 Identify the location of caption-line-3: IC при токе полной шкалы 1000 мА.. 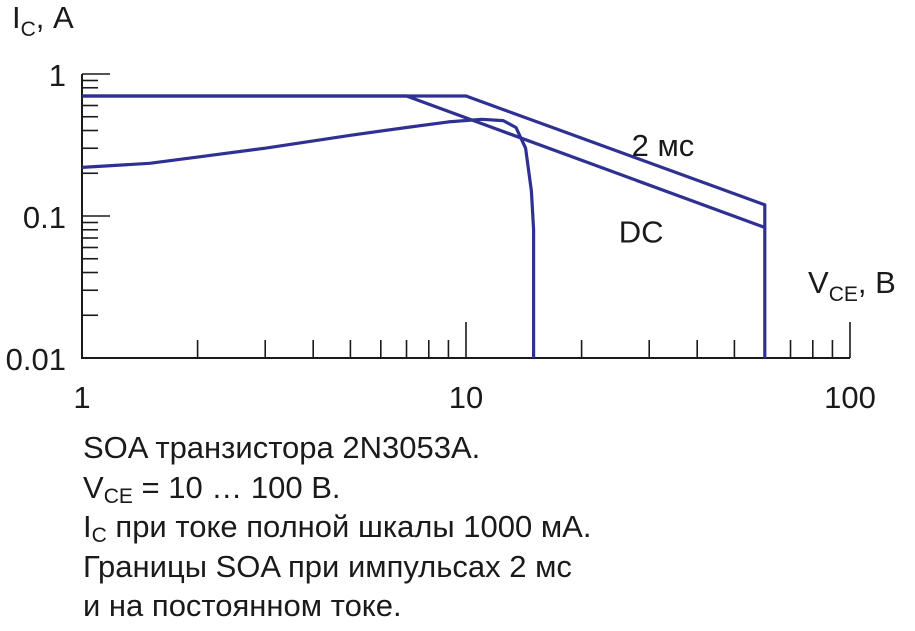
(337, 528).